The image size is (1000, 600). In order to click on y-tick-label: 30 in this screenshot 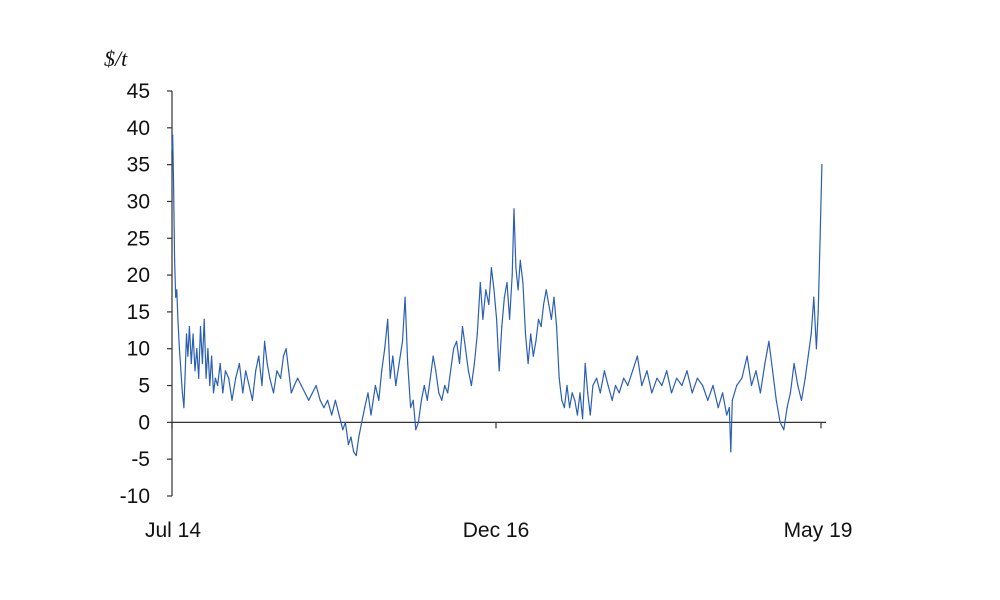, I will do `click(138, 201)`.